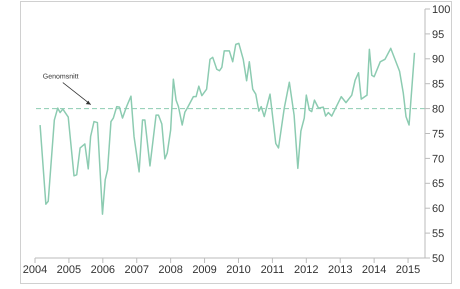 The width and height of the screenshot is (460, 289). I want to click on y-tick-label: 65, so click(438, 184).